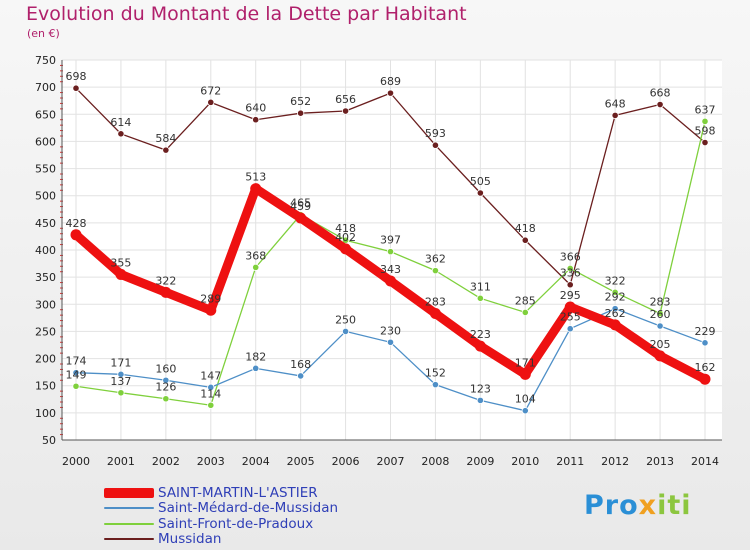 The image size is (750, 550). Describe the element at coordinates (648, 505) in the screenshot. I see `brand-part-2: x` at that location.